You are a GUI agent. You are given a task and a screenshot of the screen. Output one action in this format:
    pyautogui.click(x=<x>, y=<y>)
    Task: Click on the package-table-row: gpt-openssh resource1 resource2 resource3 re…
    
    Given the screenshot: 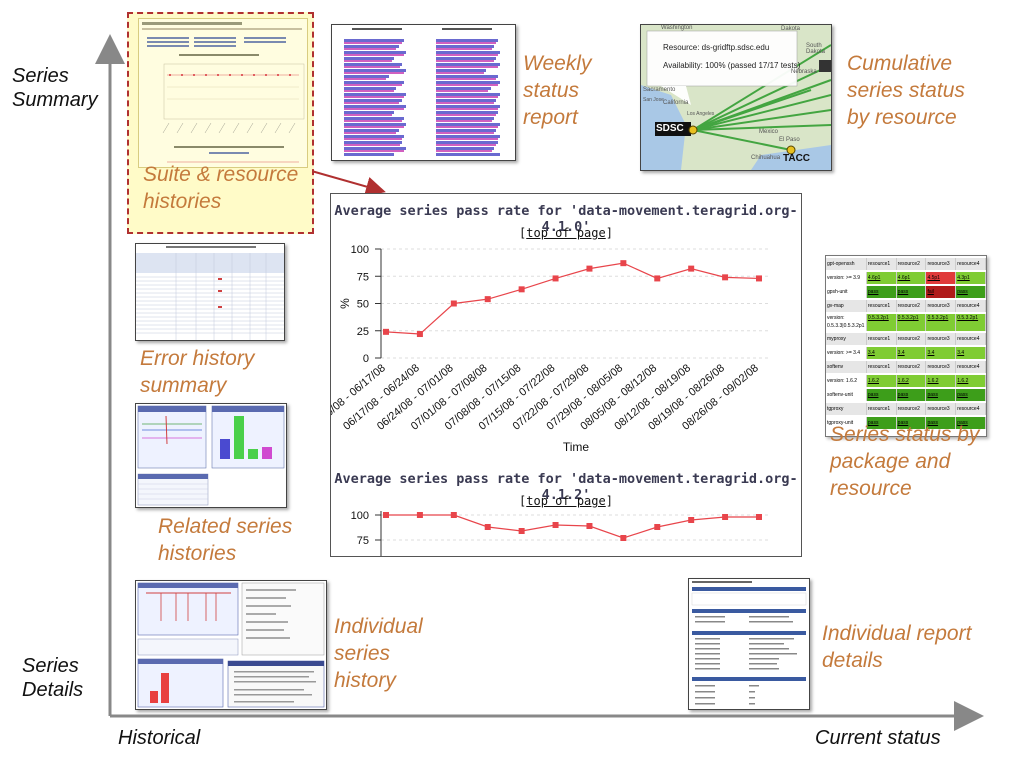 What is the action you would take?
    pyautogui.click(x=906, y=264)
    